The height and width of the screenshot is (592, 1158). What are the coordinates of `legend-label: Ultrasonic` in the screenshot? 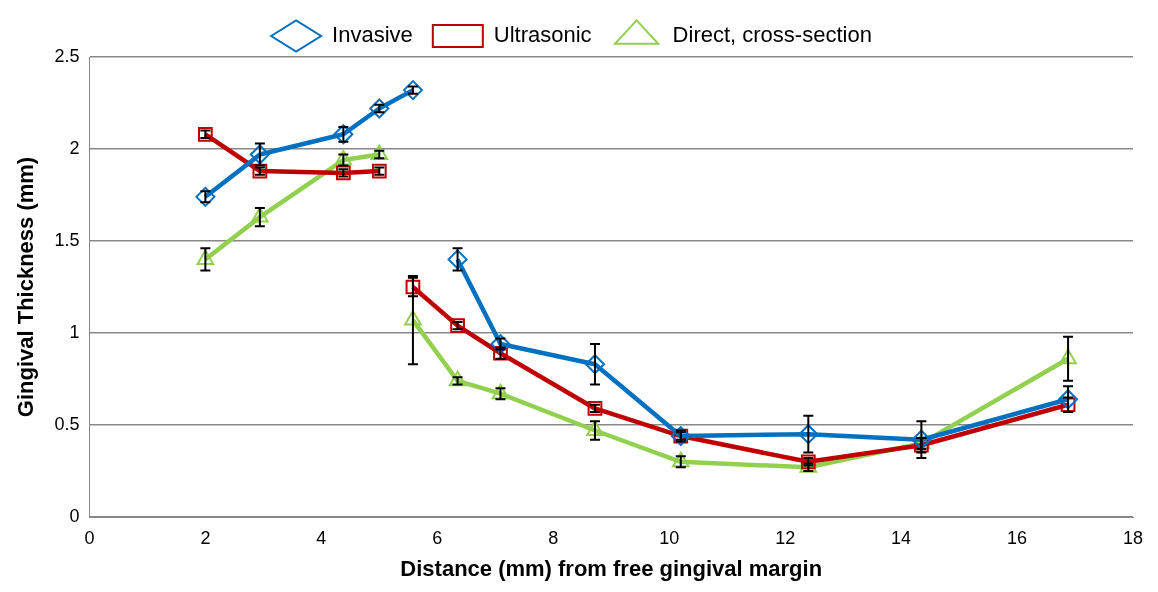 It's located at (542, 35).